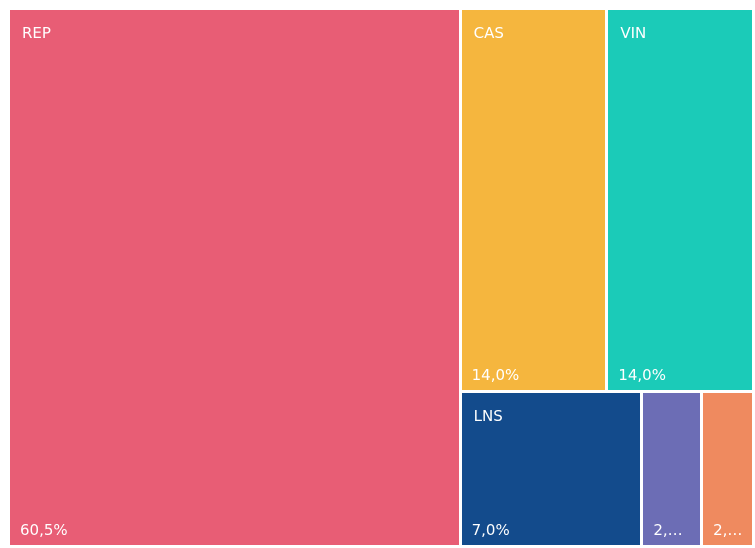  What do you see at coordinates (488, 416) in the screenshot?
I see `tile-name: LNS` at bounding box center [488, 416].